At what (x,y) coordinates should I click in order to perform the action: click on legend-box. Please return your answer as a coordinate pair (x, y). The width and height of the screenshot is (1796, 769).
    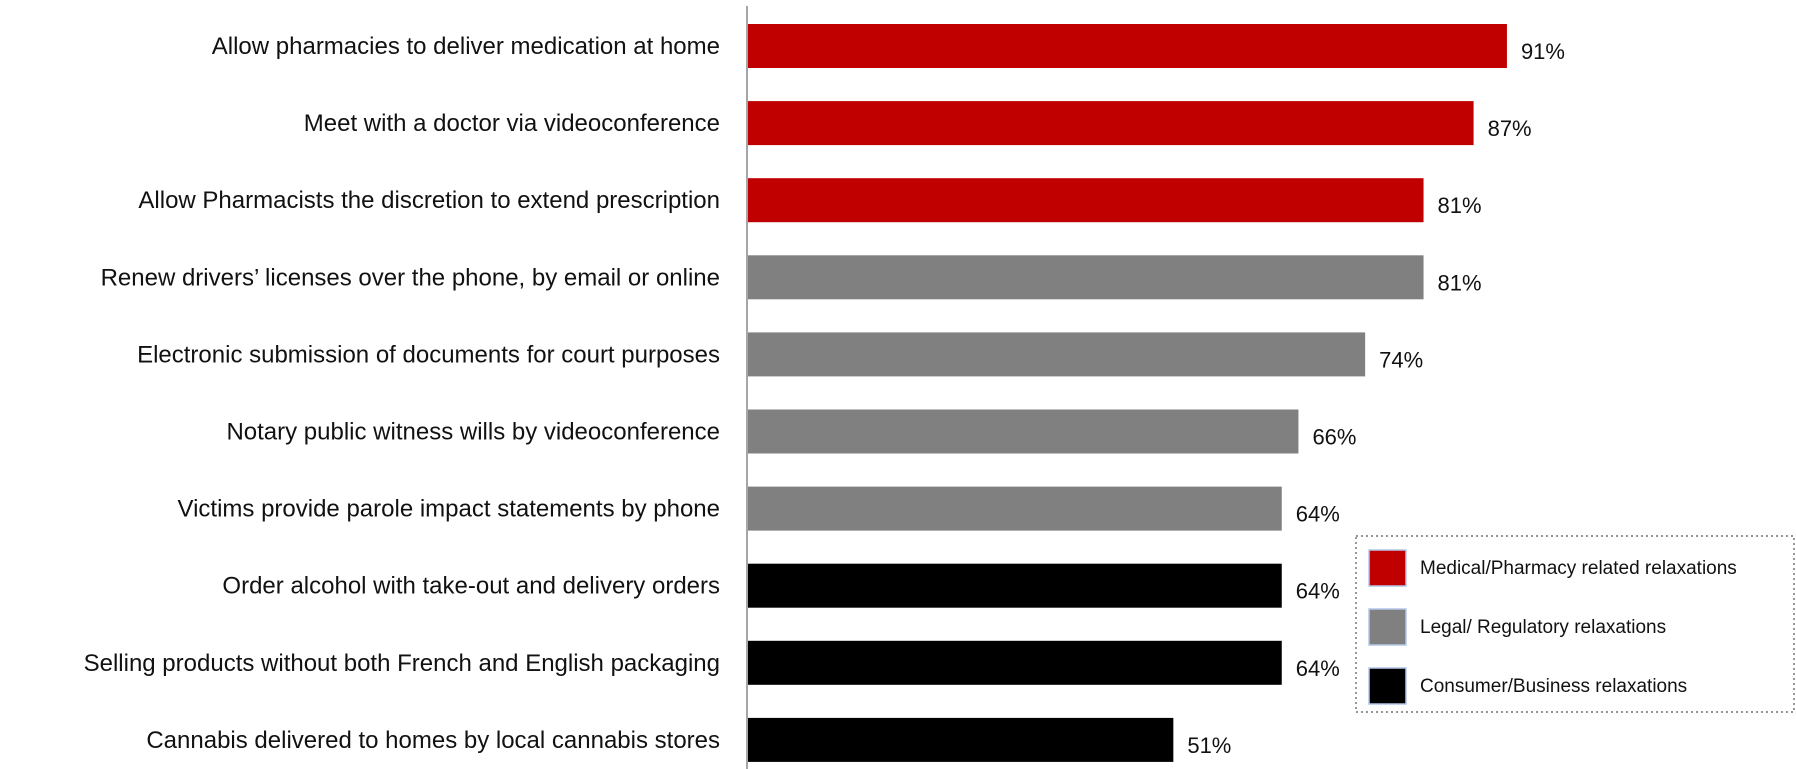
    Looking at the image, I should click on (1575, 624).